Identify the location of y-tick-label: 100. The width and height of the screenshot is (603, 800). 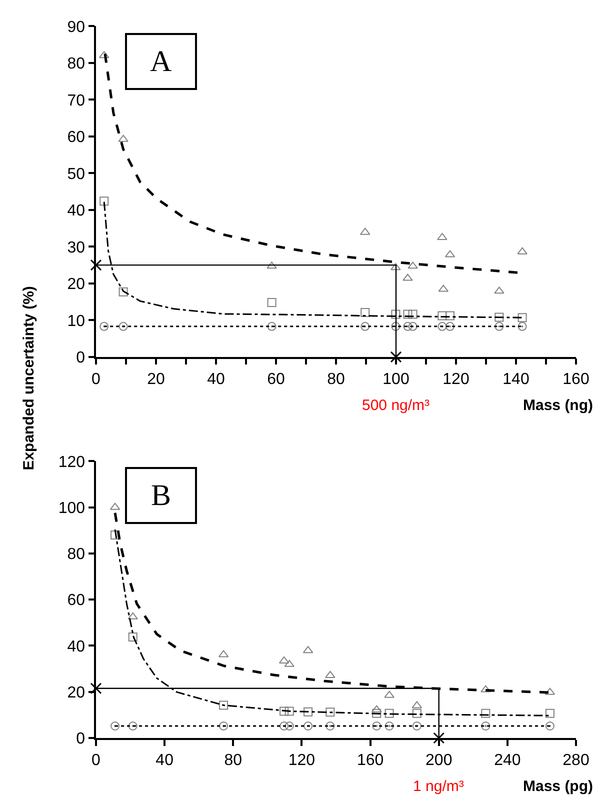
(72, 508).